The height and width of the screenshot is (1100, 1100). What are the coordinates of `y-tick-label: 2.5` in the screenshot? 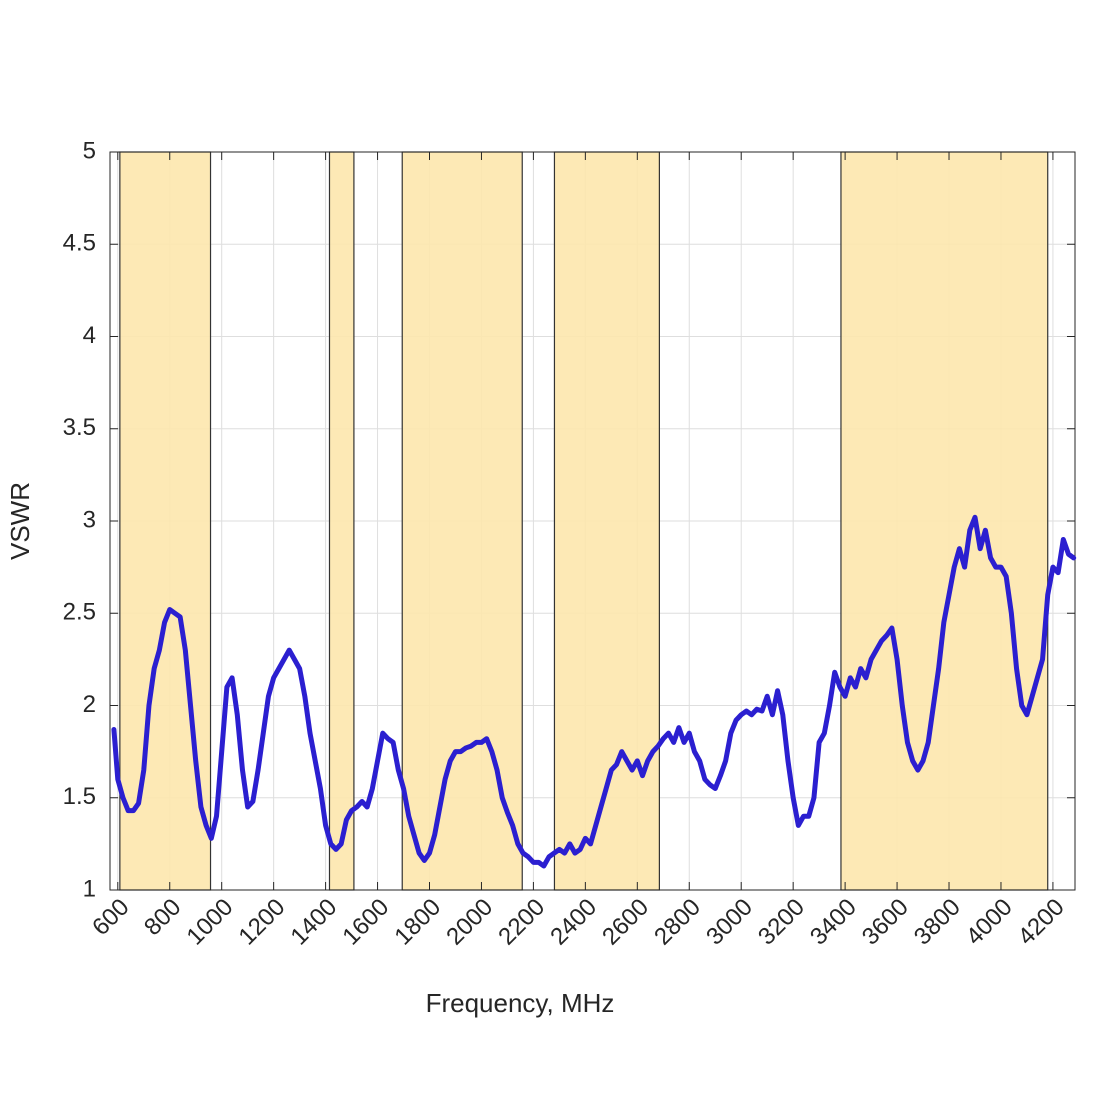 It's located at (79, 612).